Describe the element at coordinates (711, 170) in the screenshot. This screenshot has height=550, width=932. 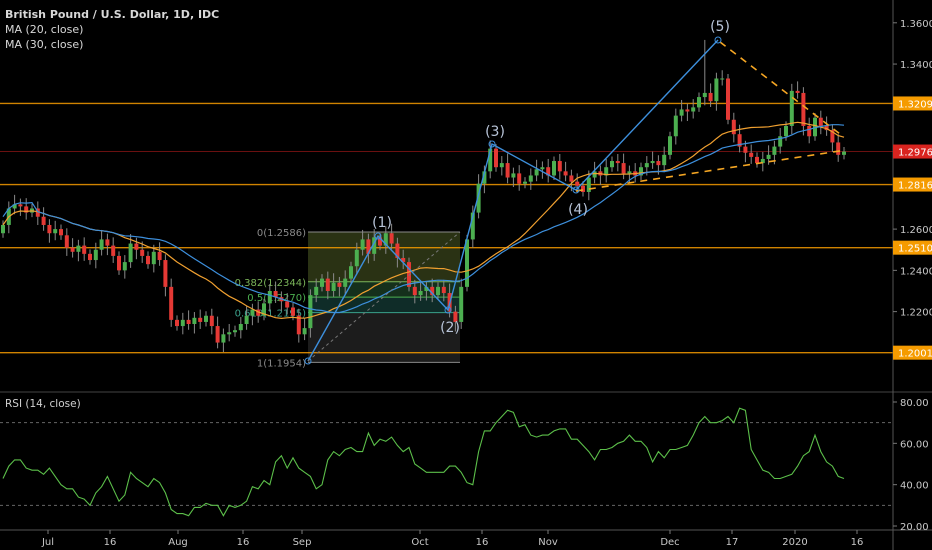
I see `lower-trendline` at that location.